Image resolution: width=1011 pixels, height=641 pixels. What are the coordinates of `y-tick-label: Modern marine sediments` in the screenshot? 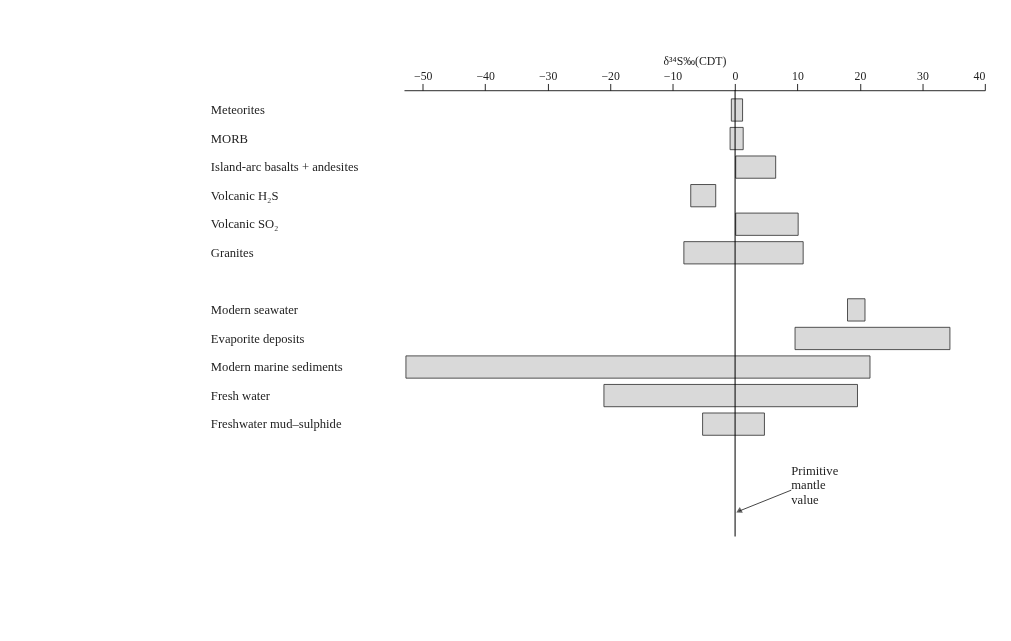 It's located at (276, 367).